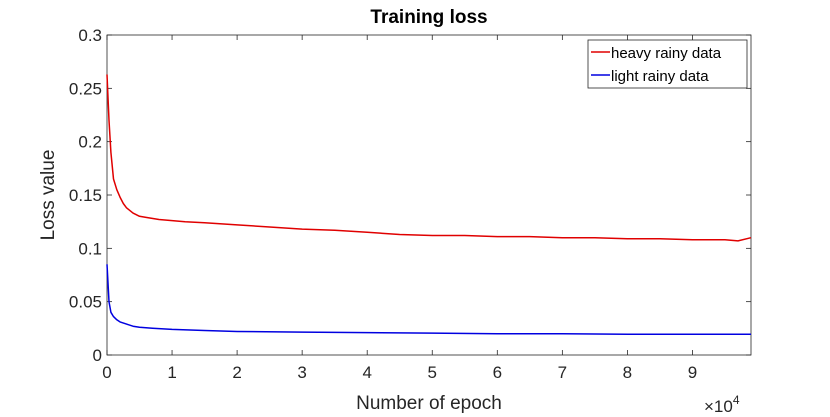  What do you see at coordinates (736, 400) in the screenshot?
I see `x-exponent-power: 4` at bounding box center [736, 400].